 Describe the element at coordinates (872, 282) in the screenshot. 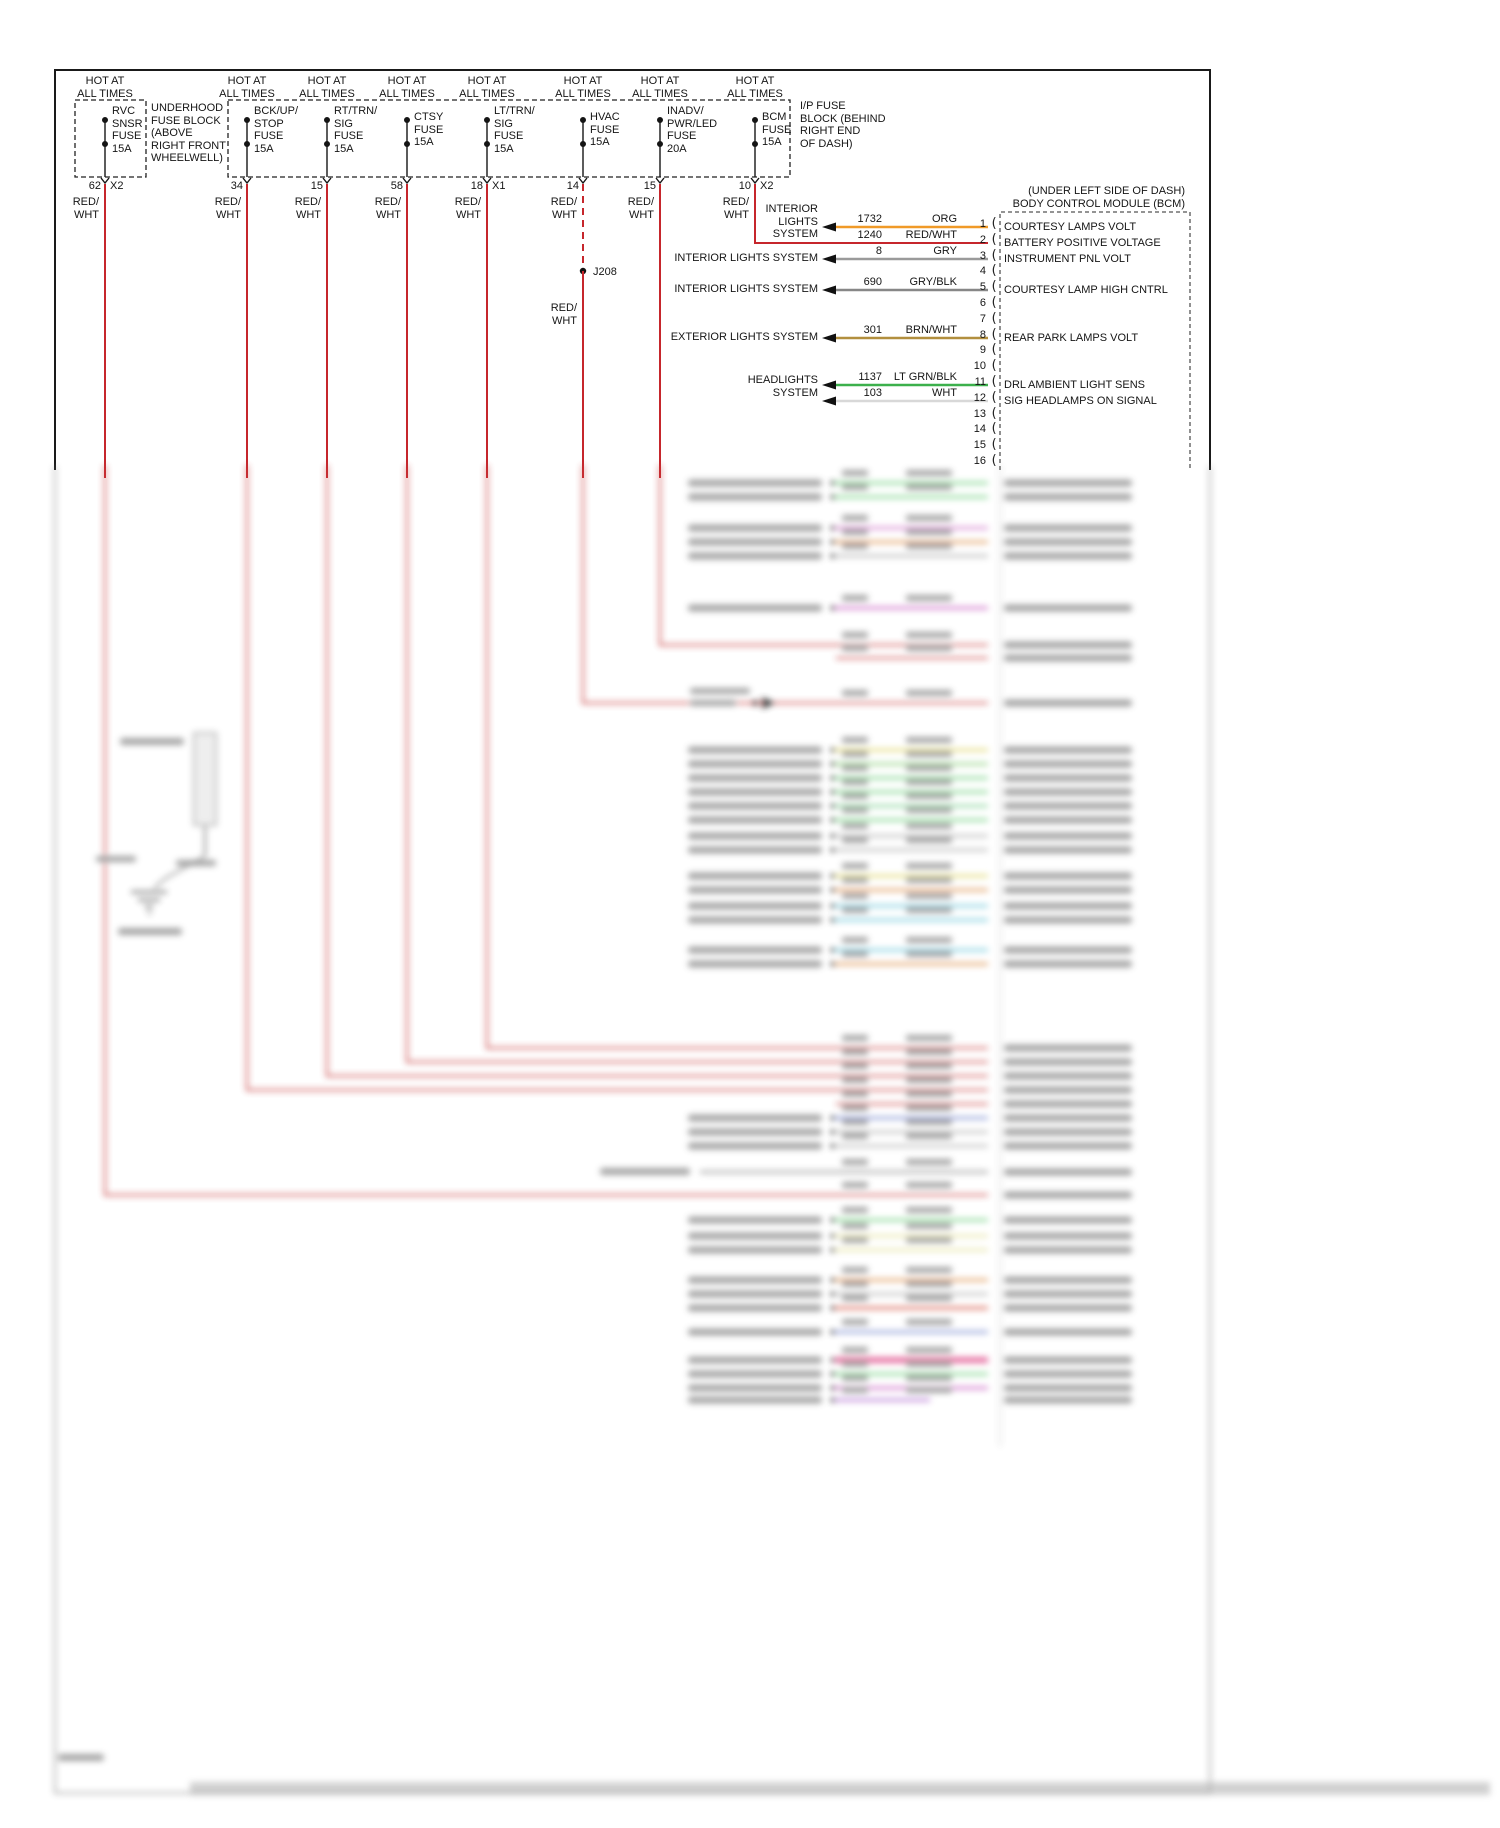

I see `circuit-number: 690` at that location.